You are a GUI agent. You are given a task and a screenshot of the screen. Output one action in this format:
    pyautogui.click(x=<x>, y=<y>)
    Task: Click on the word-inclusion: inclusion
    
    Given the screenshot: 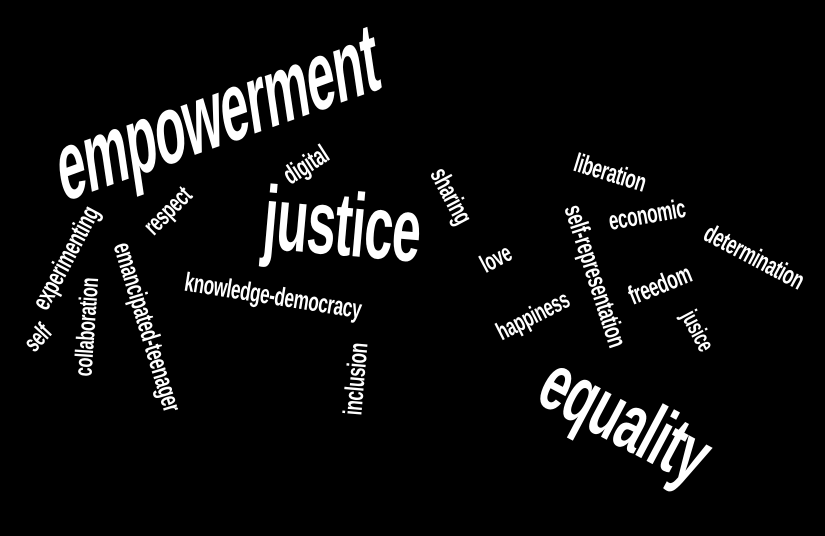 What is the action you would take?
    pyautogui.click(x=355, y=379)
    